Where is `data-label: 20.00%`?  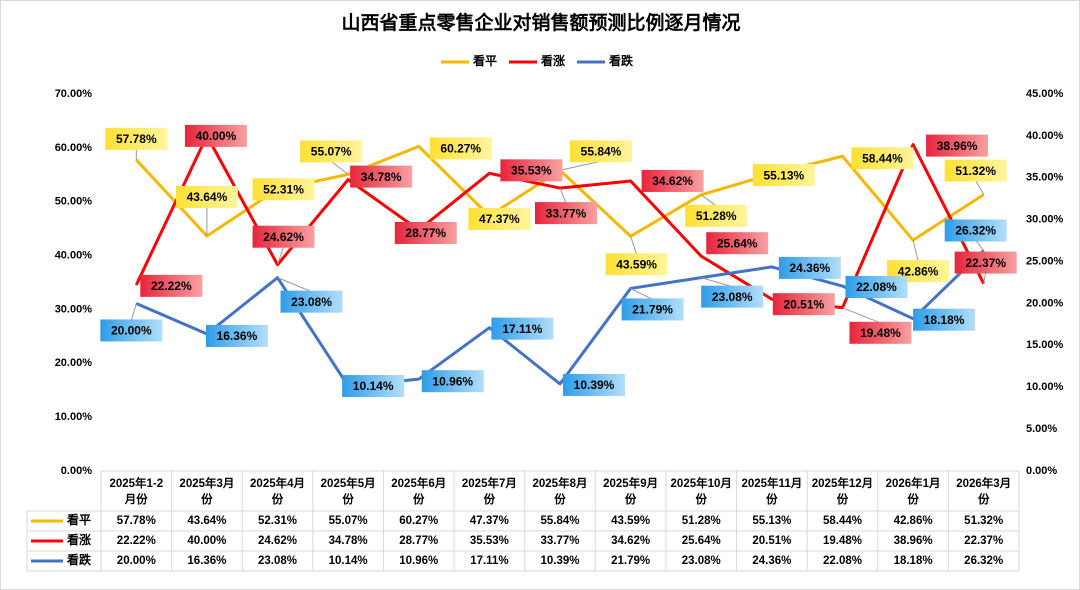 data-label: 20.00% is located at coordinates (131, 331).